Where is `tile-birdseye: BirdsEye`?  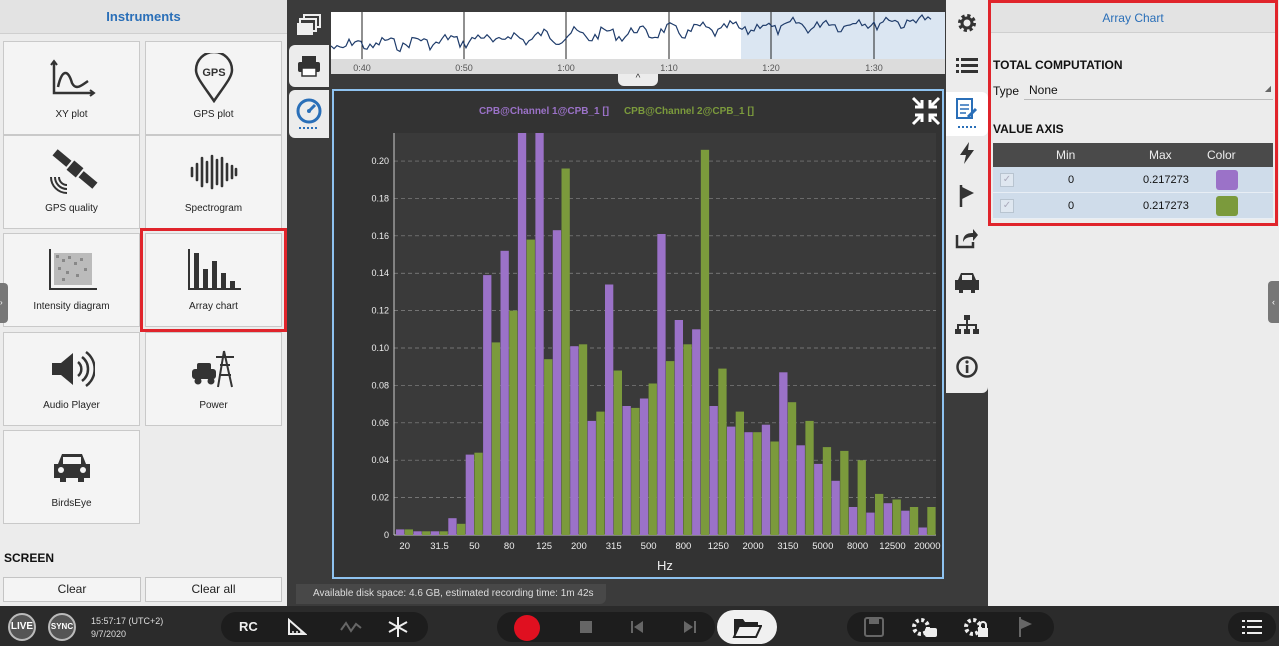 tile-birdseye: BirdsEye is located at coordinates (71, 477).